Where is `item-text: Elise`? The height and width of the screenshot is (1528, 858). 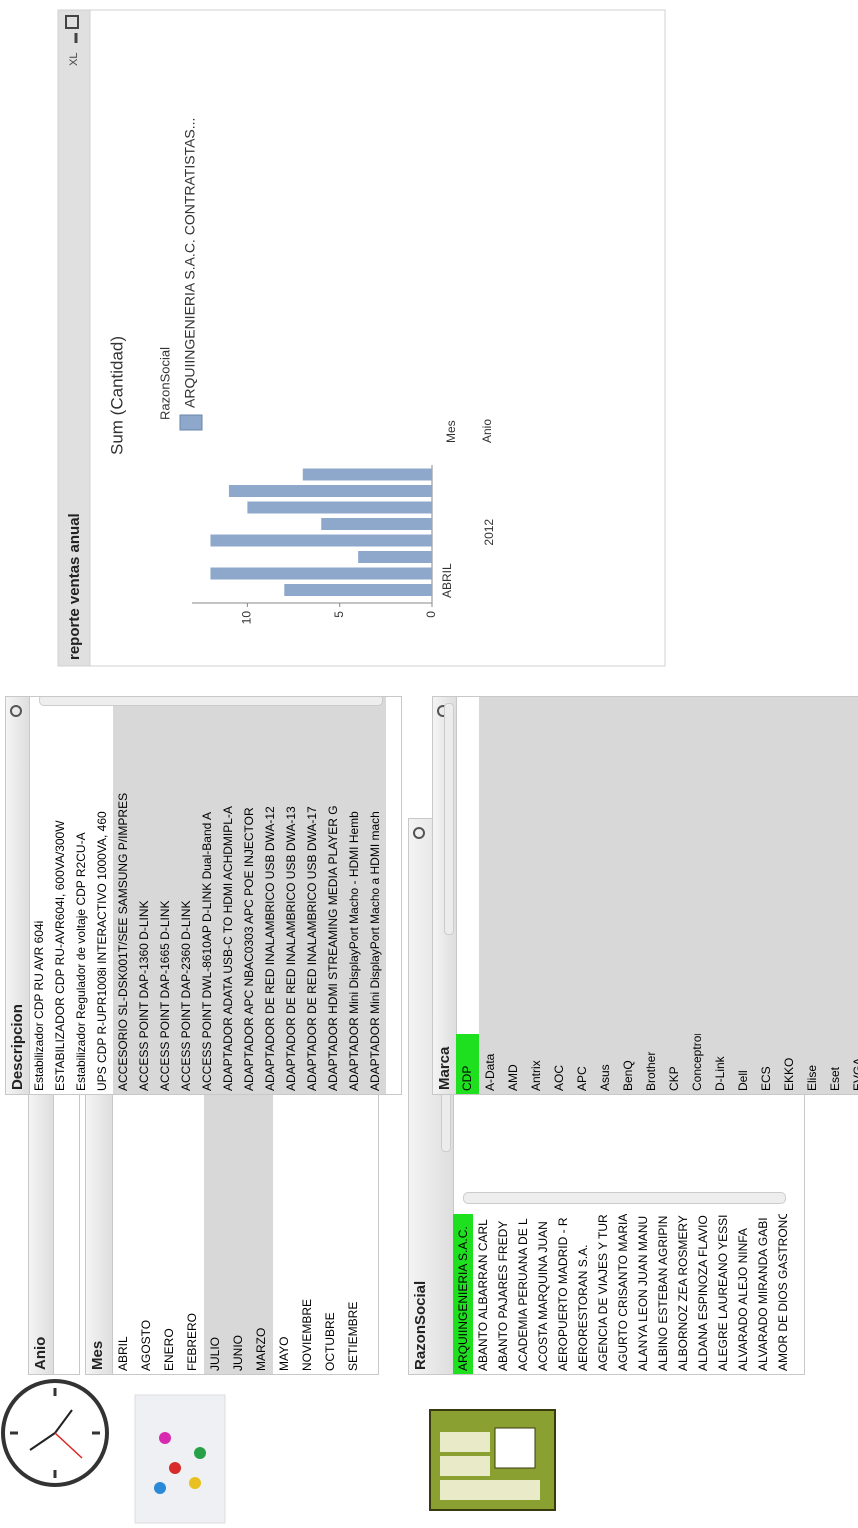 item-text: Elise is located at coordinates (812, 1077).